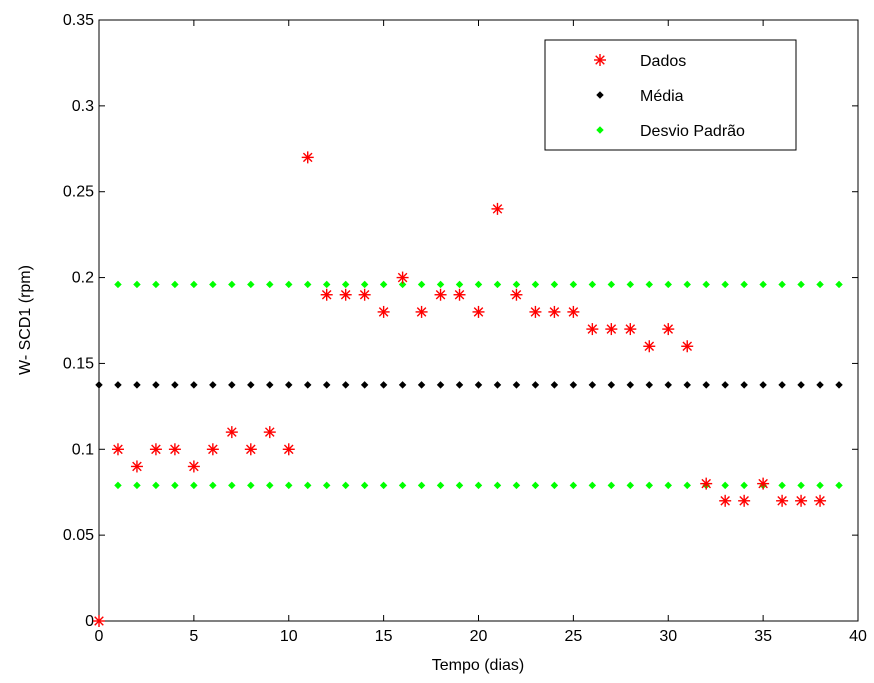  I want to click on legend-markers, so click(600, 94).